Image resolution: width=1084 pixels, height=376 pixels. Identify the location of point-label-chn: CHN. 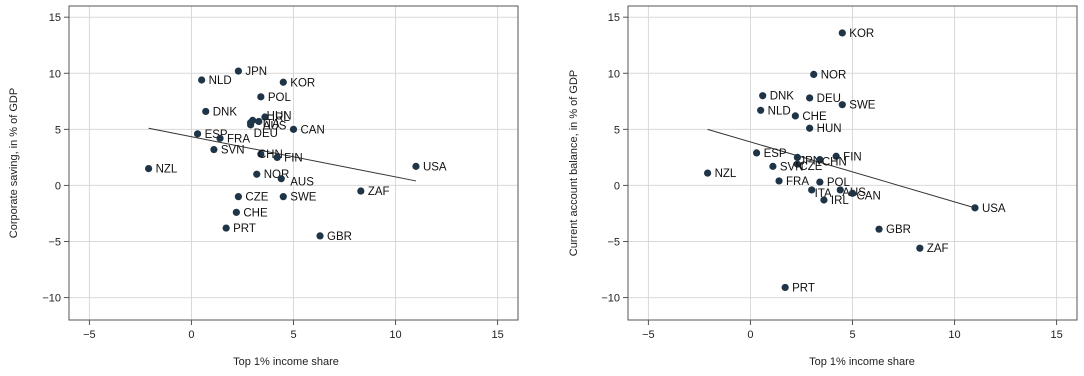
(834, 163).